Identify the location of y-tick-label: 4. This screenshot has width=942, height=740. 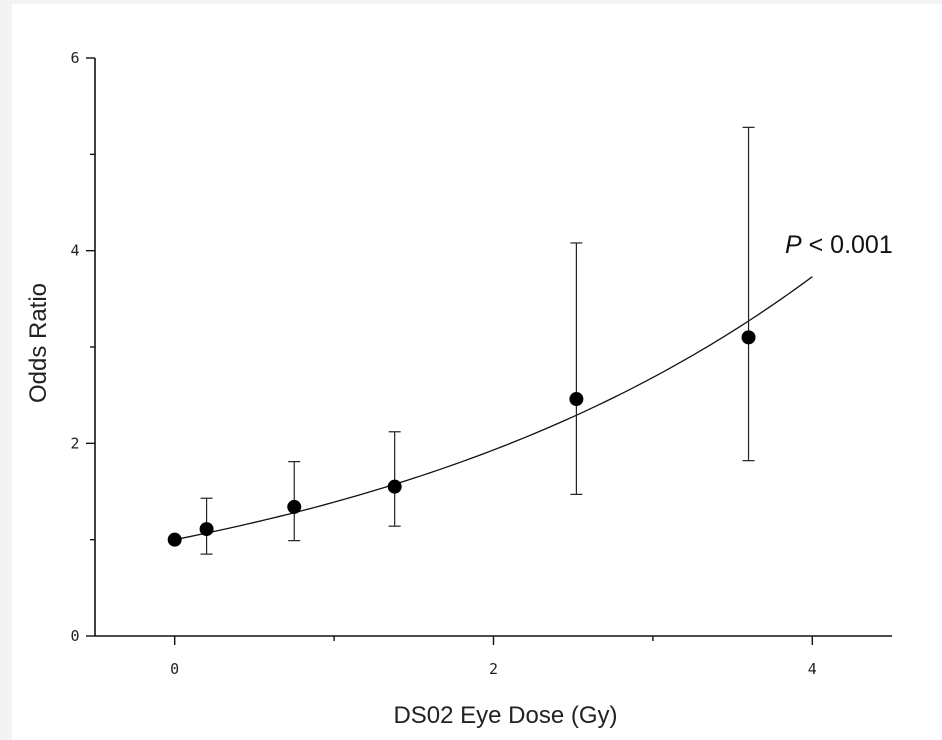
(74, 251).